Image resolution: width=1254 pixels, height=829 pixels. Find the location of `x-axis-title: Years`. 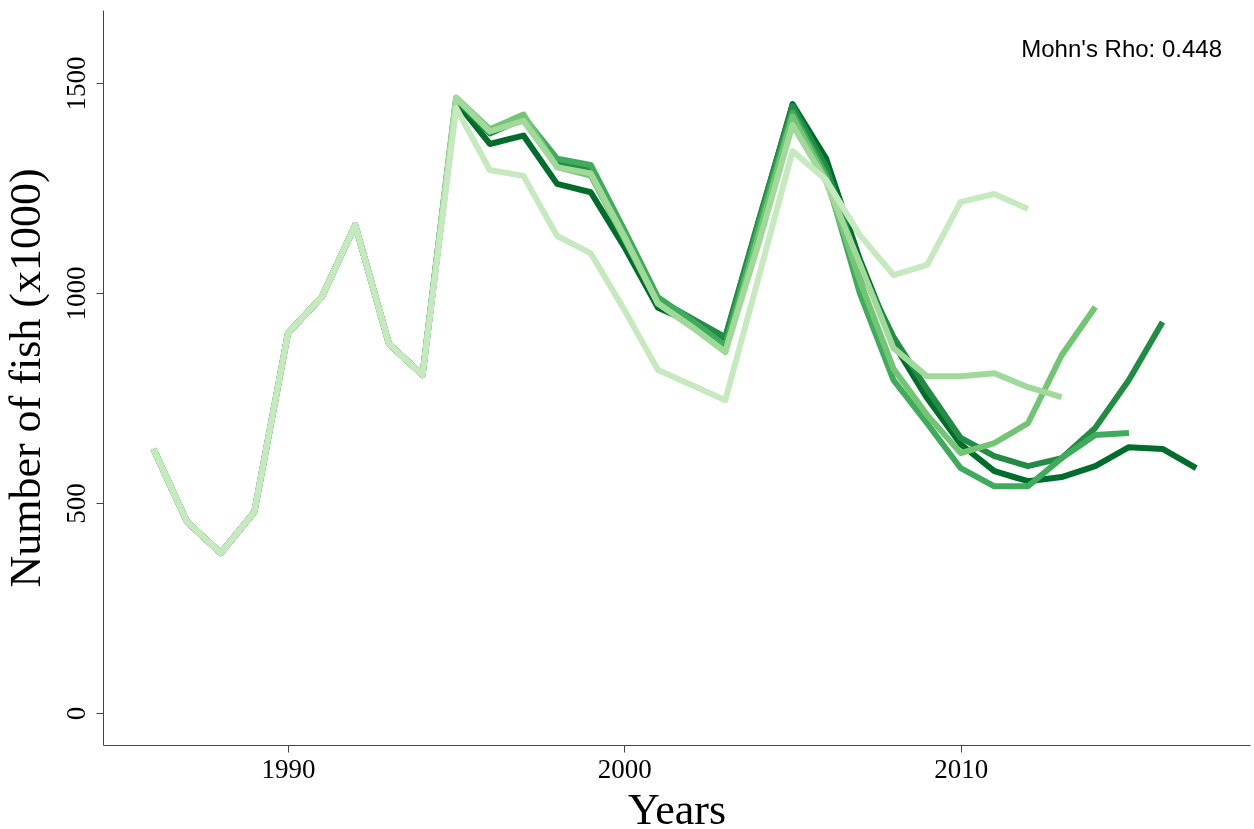

x-axis-title: Years is located at coordinates (677, 806).